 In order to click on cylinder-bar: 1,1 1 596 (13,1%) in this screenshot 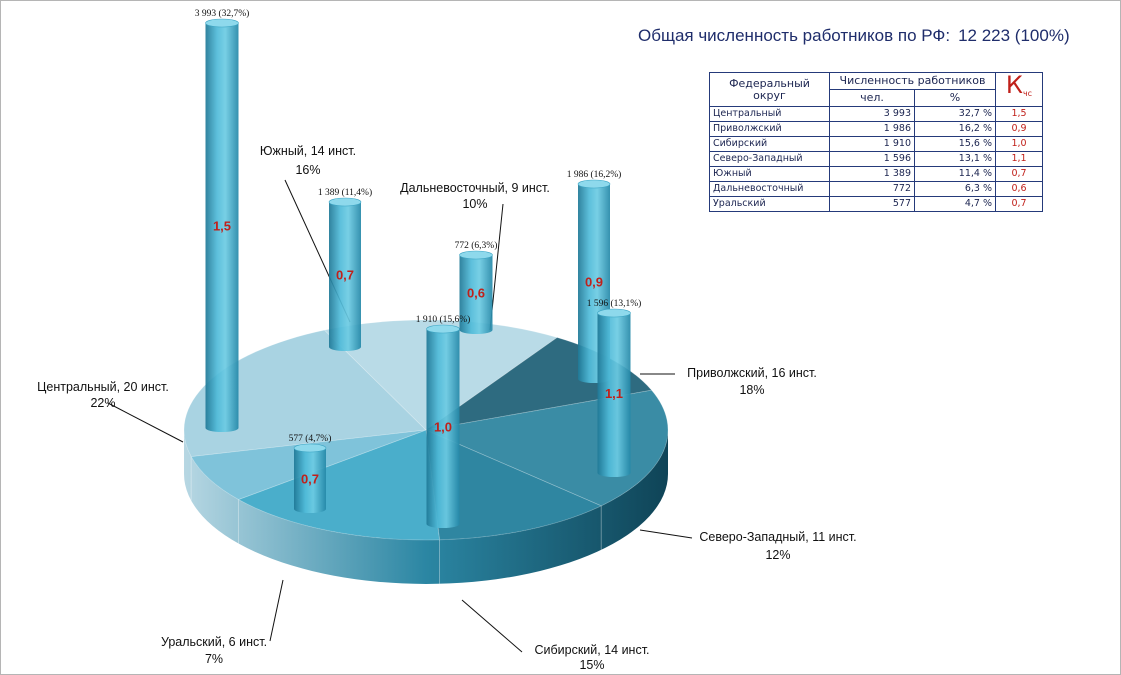, I will do `click(614, 387)`.